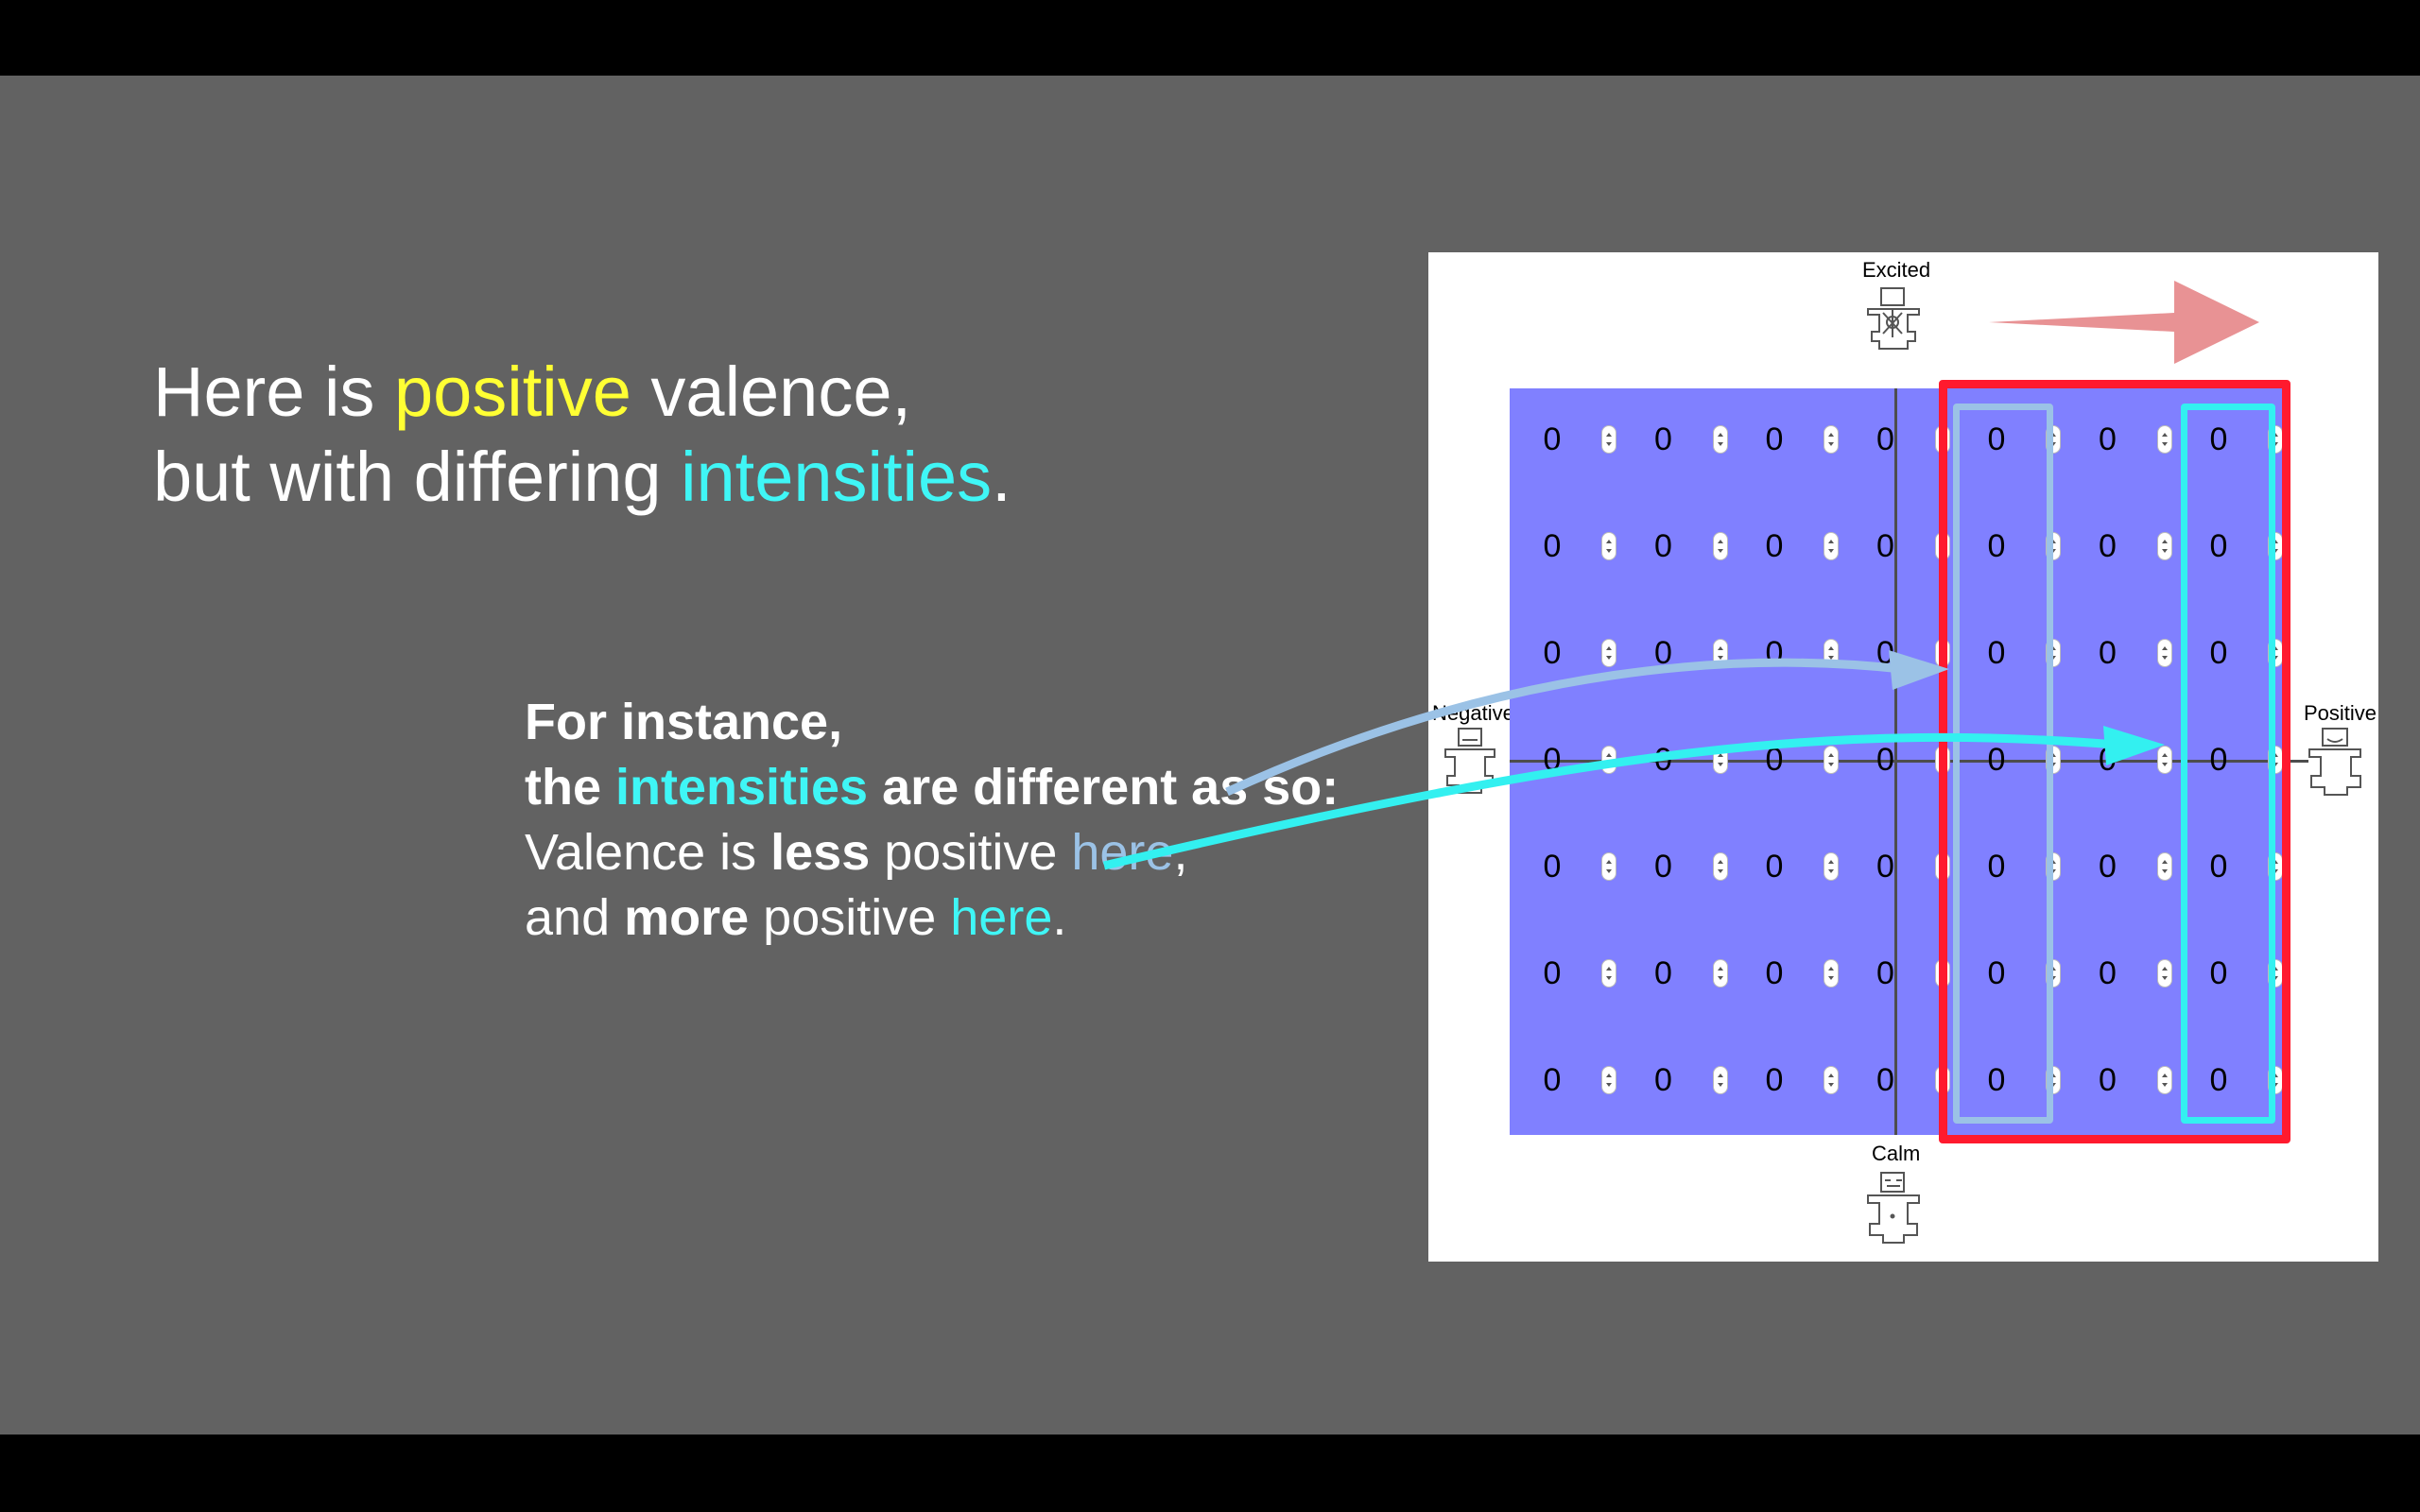  I want to click on intensities-highlight: intensities, so click(837, 477).